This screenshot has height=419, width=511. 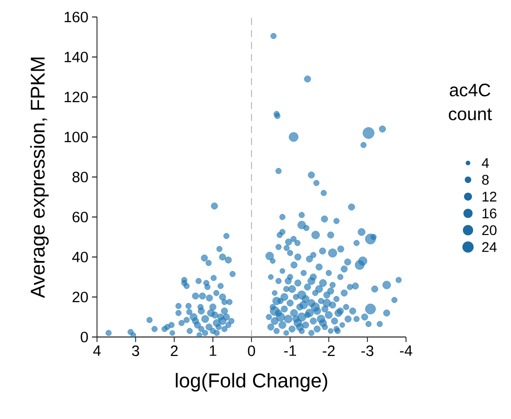 What do you see at coordinates (174, 351) in the screenshot?
I see `x-tick-label: 2` at bounding box center [174, 351].